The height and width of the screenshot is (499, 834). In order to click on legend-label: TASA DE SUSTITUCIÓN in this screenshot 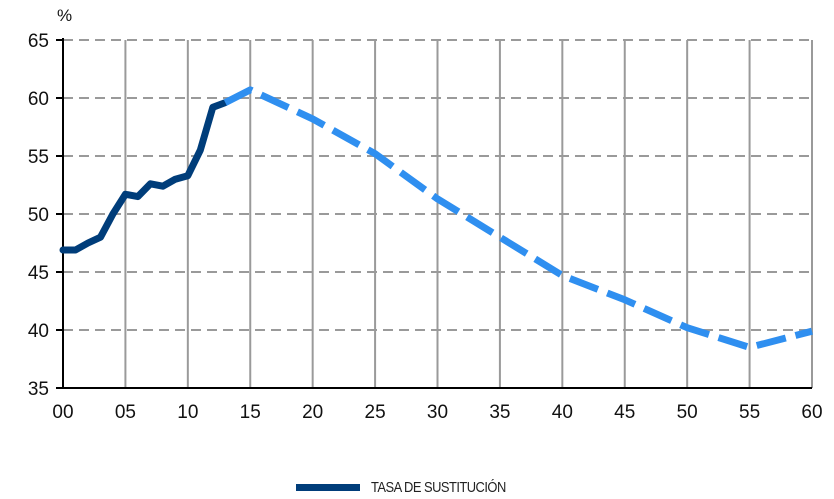, I will do `click(438, 487)`.